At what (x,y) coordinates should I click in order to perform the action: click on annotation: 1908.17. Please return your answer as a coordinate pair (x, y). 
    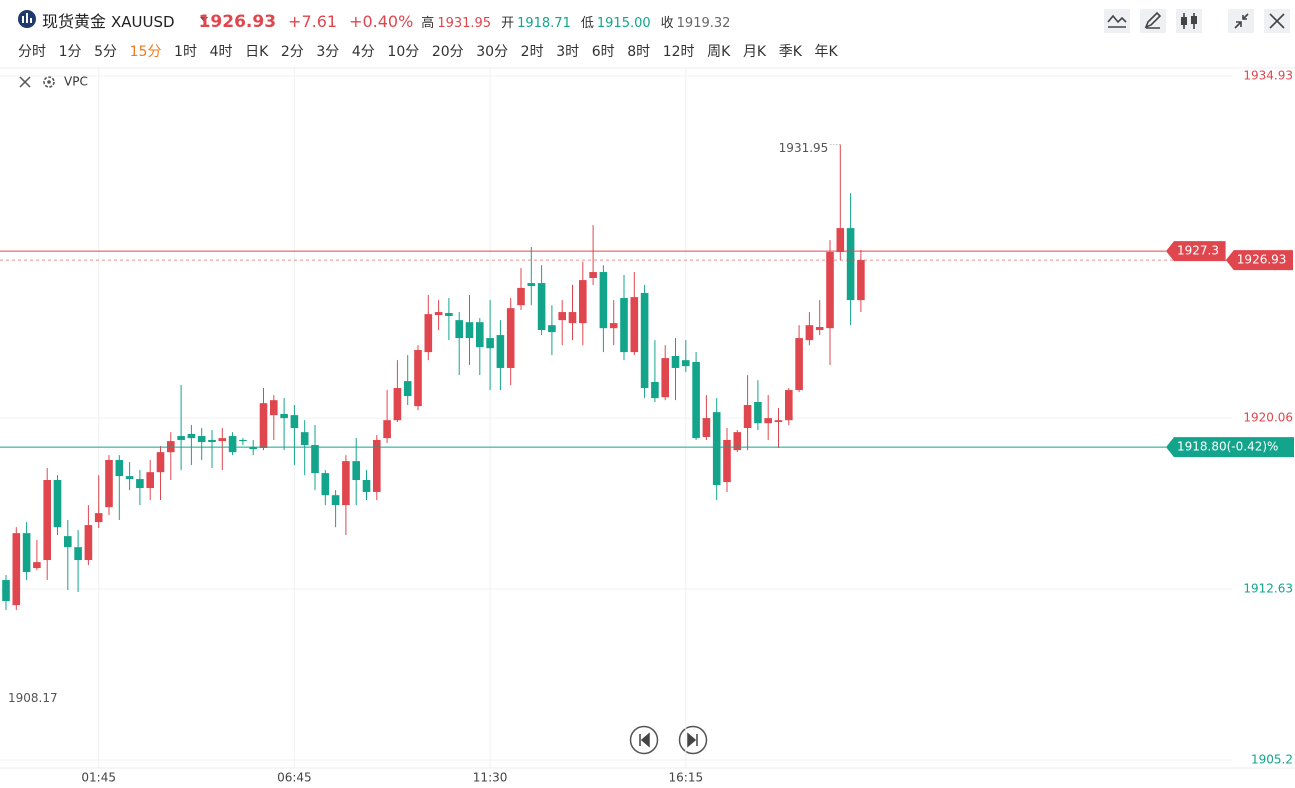
    Looking at the image, I should click on (33, 698).